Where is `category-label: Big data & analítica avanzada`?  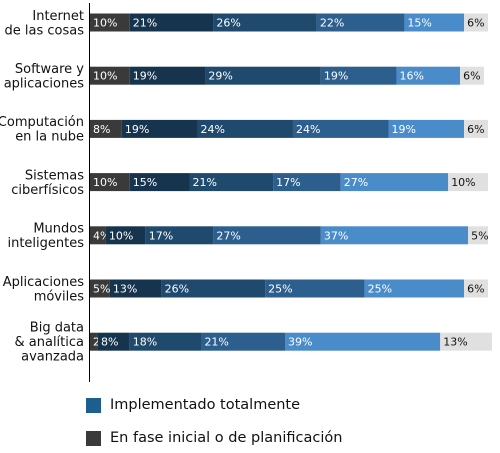 category-label: Big data & analítica avanzada is located at coordinates (50, 343).